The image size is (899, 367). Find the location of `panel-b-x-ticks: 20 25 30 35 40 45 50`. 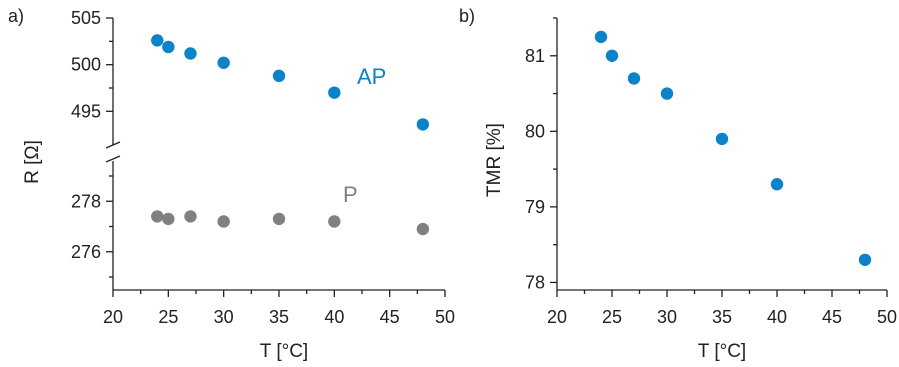

panel-b-x-ticks: 20 25 30 35 40 45 50 is located at coordinates (722, 308).